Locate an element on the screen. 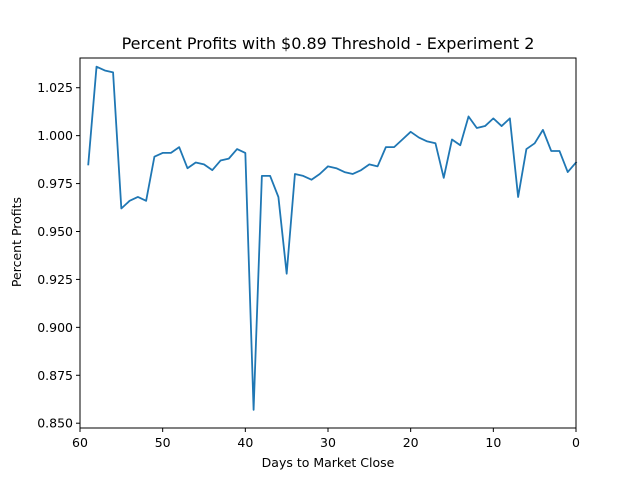 This screenshot has height=480, width=640. x-tick-label: 30 is located at coordinates (328, 442).